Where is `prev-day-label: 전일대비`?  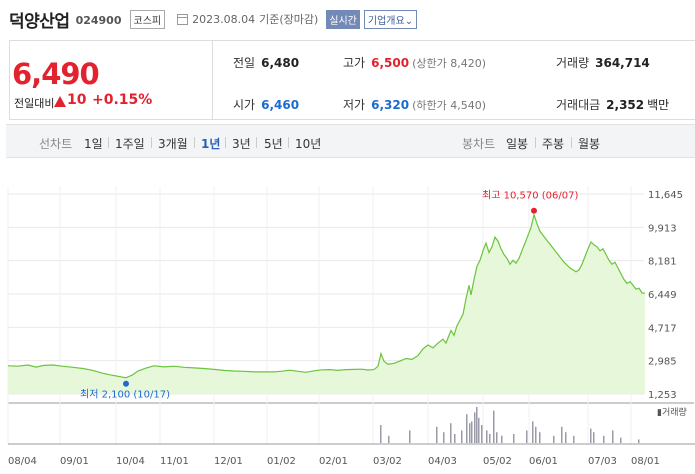
prev-day-label: 전일대비 is located at coordinates (34, 103).